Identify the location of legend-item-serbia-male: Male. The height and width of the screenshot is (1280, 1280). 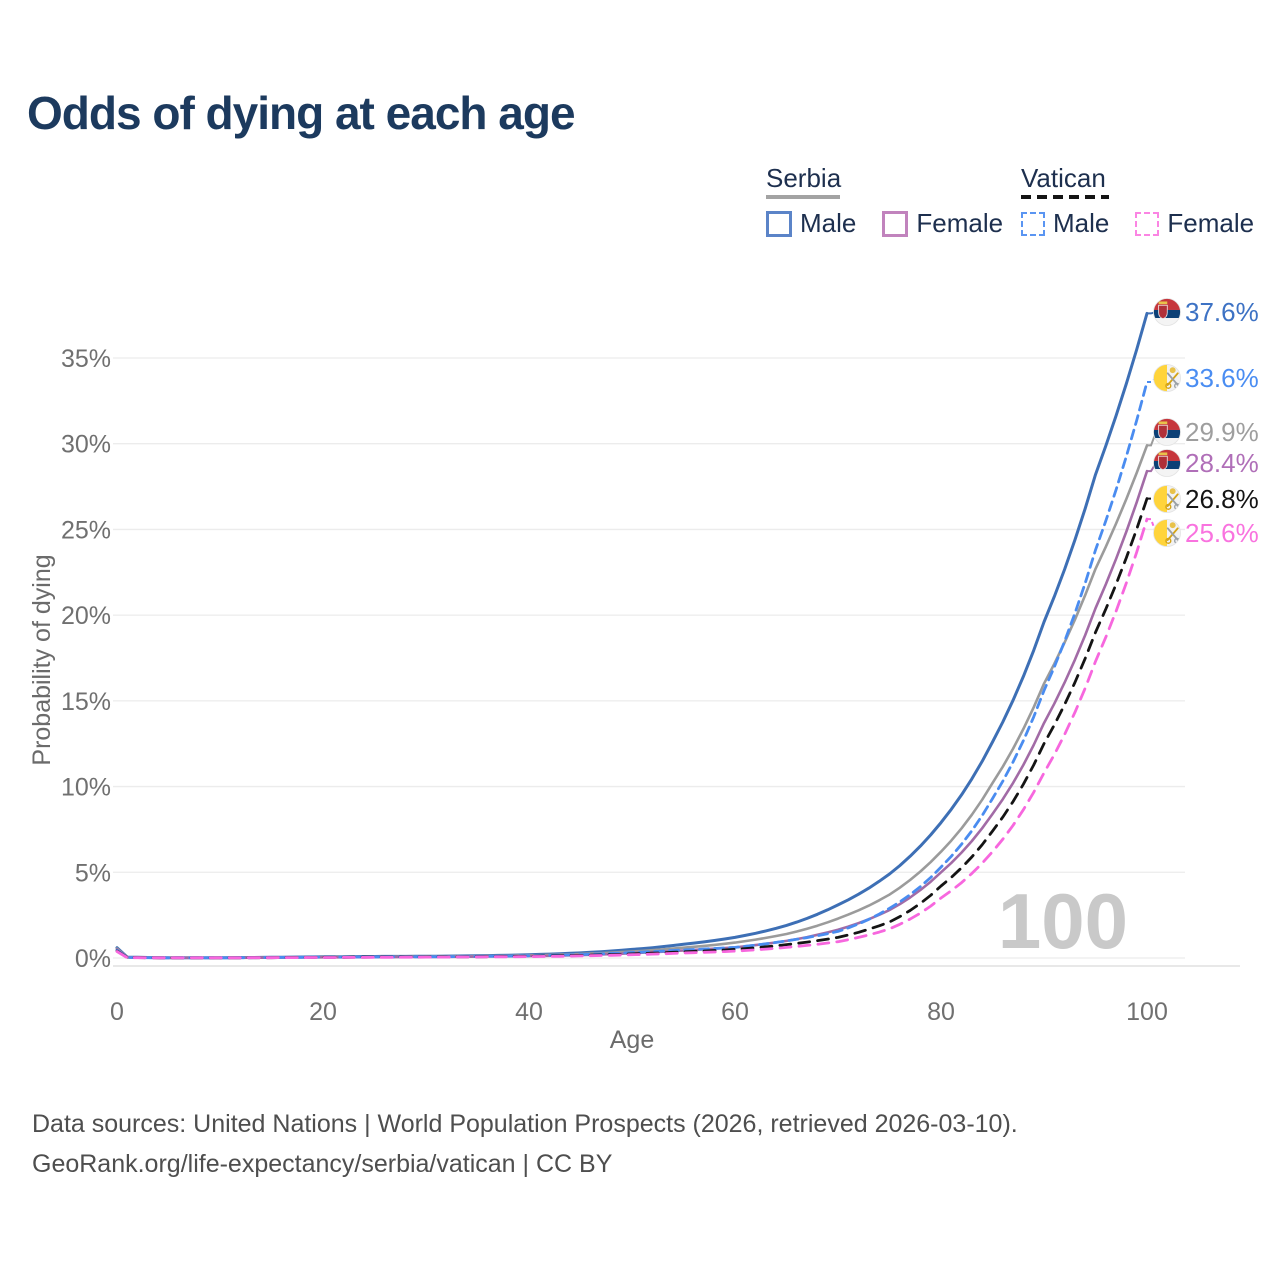
(811, 223).